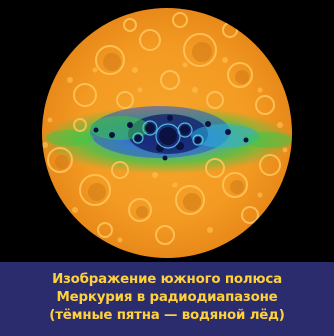 The width and height of the screenshot is (334, 336). Describe the element at coordinates (167, 279) in the screenshot. I see `caption-line-1: Изображение южного полюса` at that location.